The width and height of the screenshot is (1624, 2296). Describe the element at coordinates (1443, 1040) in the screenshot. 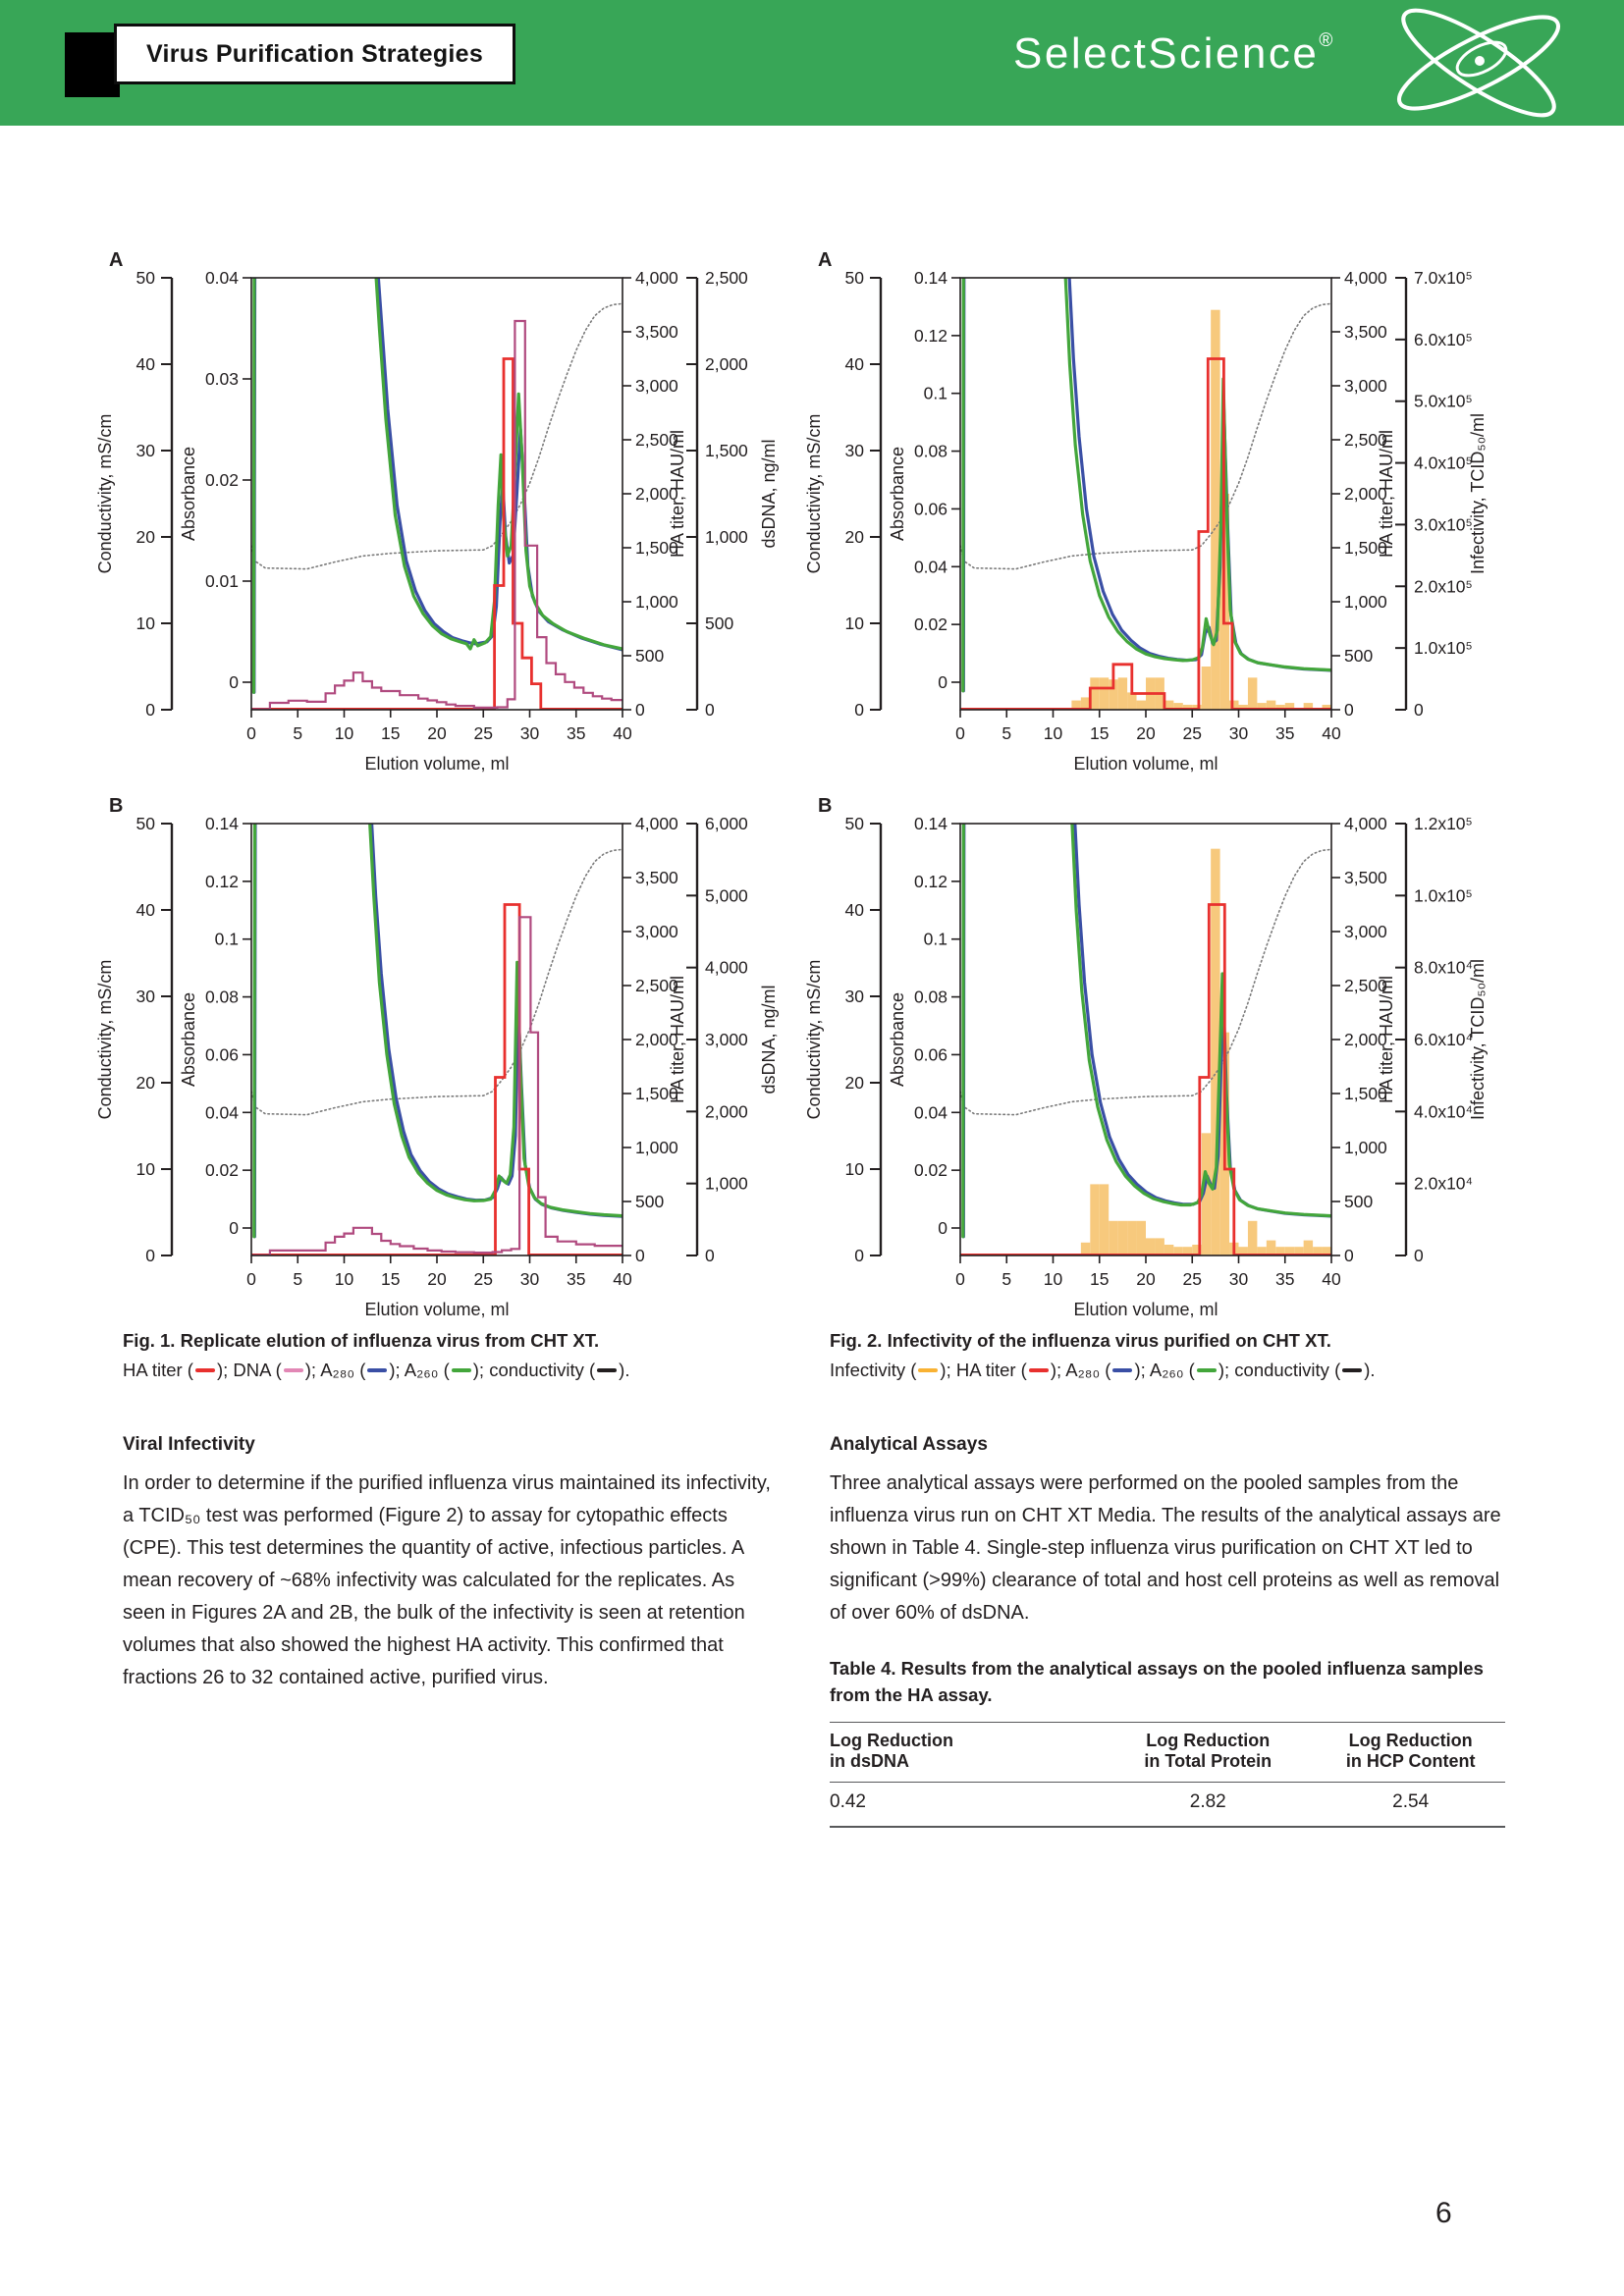

I see `svg-text: 6.0x10⁴` at that location.